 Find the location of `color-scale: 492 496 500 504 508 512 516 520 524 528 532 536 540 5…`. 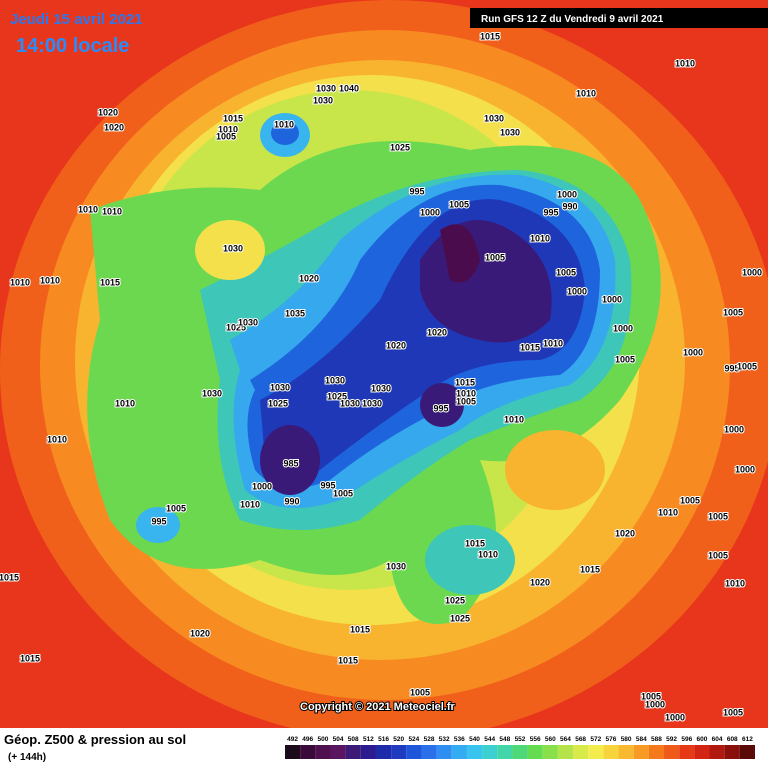

color-scale: 492 496 500 504 508 512 516 520 524 528 532 536 540 5… is located at coordinates (520, 747).